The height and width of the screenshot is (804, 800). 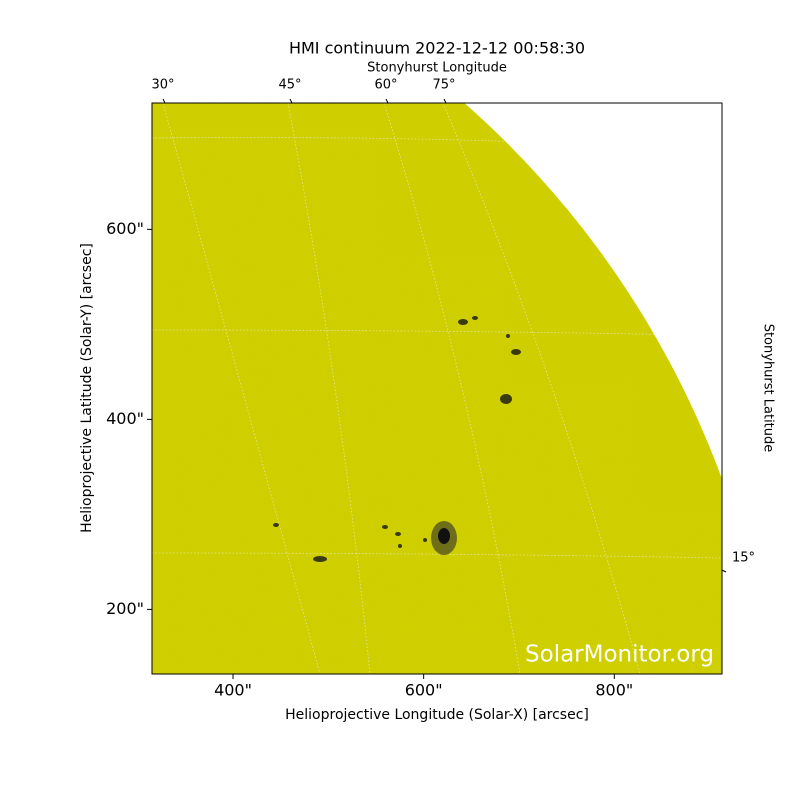 What do you see at coordinates (424, 690) in the screenshot?
I see `x-tick-label: 600"` at bounding box center [424, 690].